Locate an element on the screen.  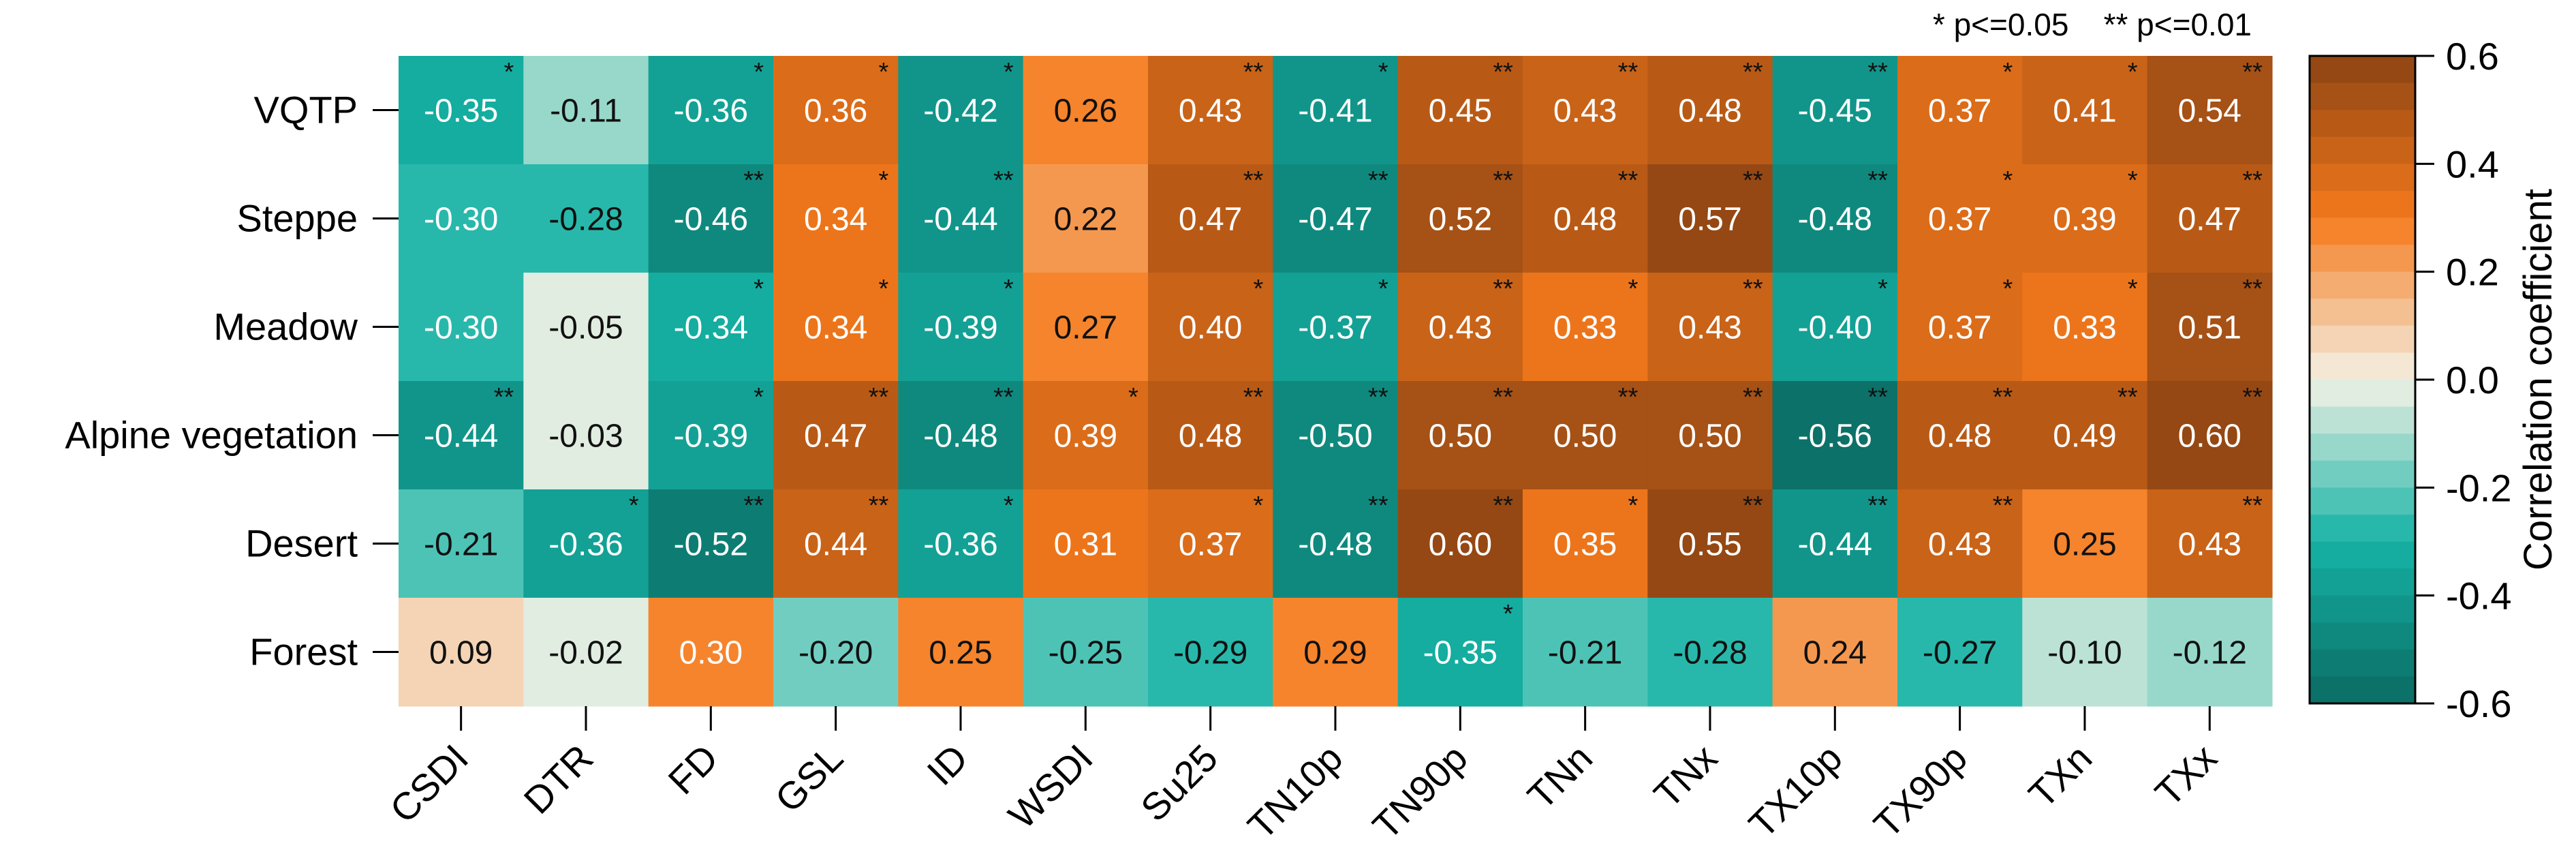
cell-value-label: 0.50 is located at coordinates (1709, 437).